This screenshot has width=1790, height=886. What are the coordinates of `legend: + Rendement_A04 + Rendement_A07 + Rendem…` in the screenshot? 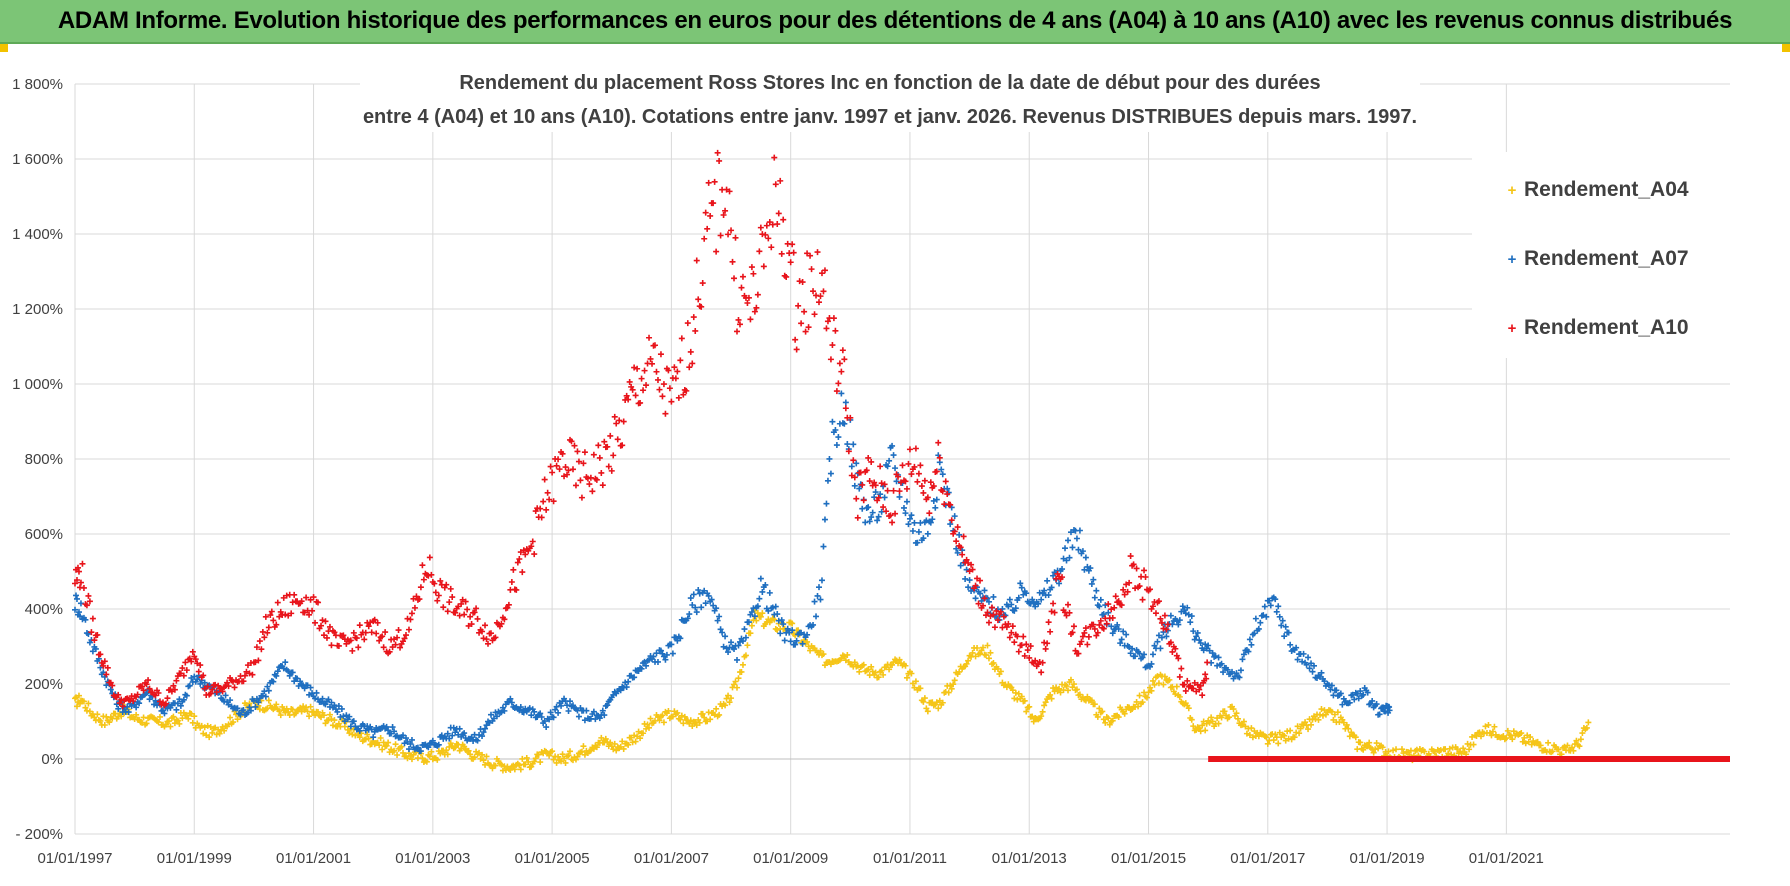 It's located at (1601, 255).